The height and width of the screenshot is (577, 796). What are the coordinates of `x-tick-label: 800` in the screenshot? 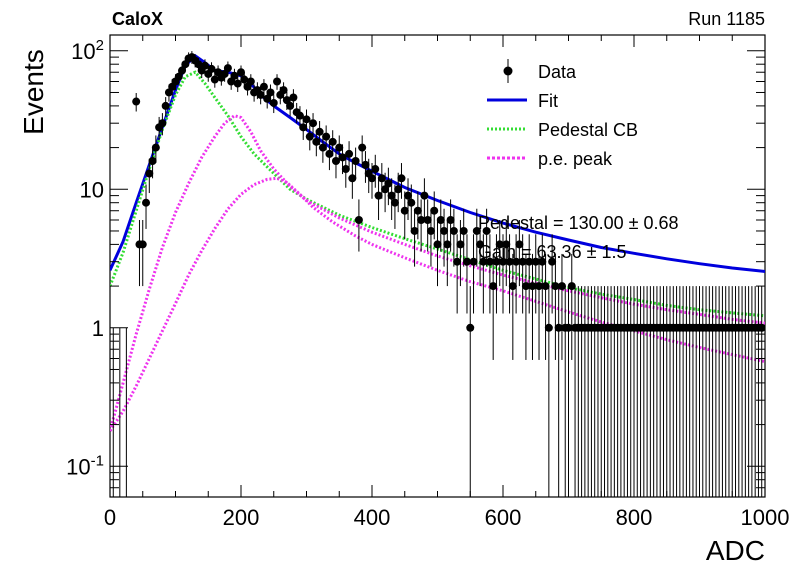 It's located at (634, 517).